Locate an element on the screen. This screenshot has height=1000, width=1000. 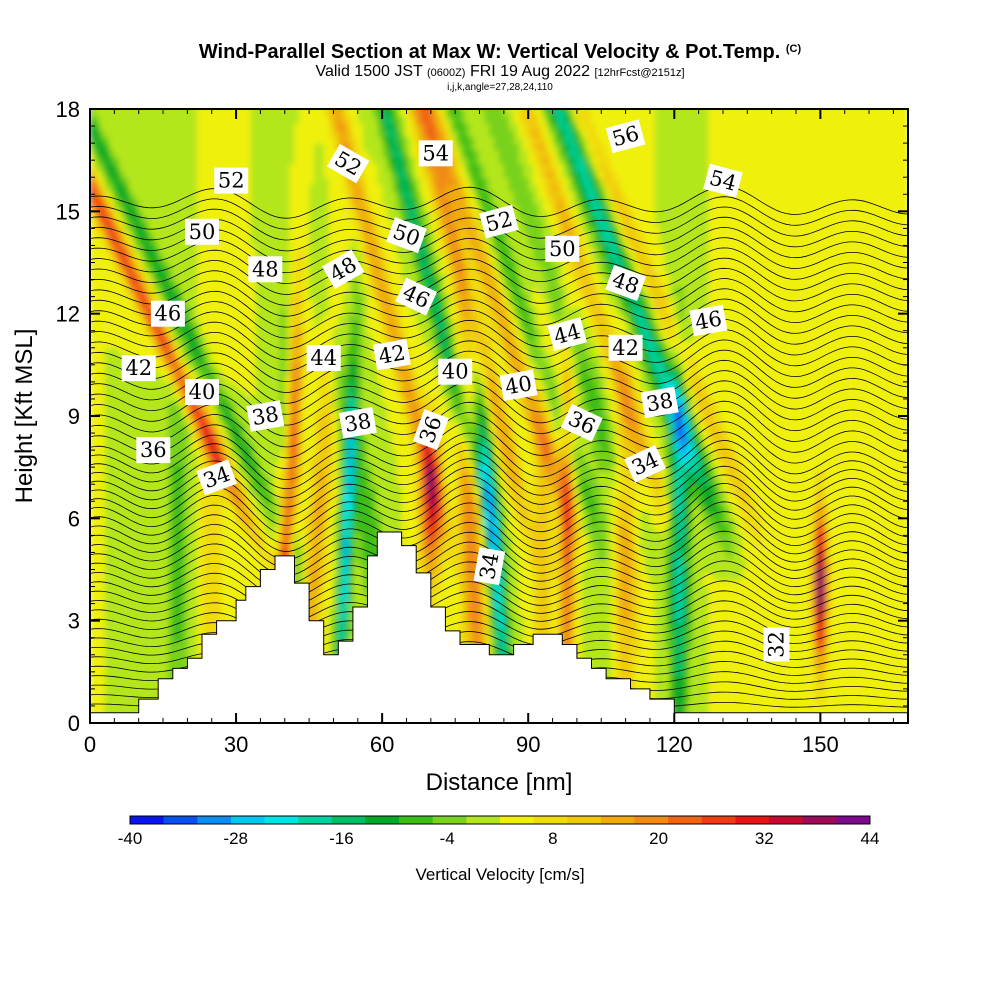
contour-label-text: 52 is located at coordinates (231, 181).